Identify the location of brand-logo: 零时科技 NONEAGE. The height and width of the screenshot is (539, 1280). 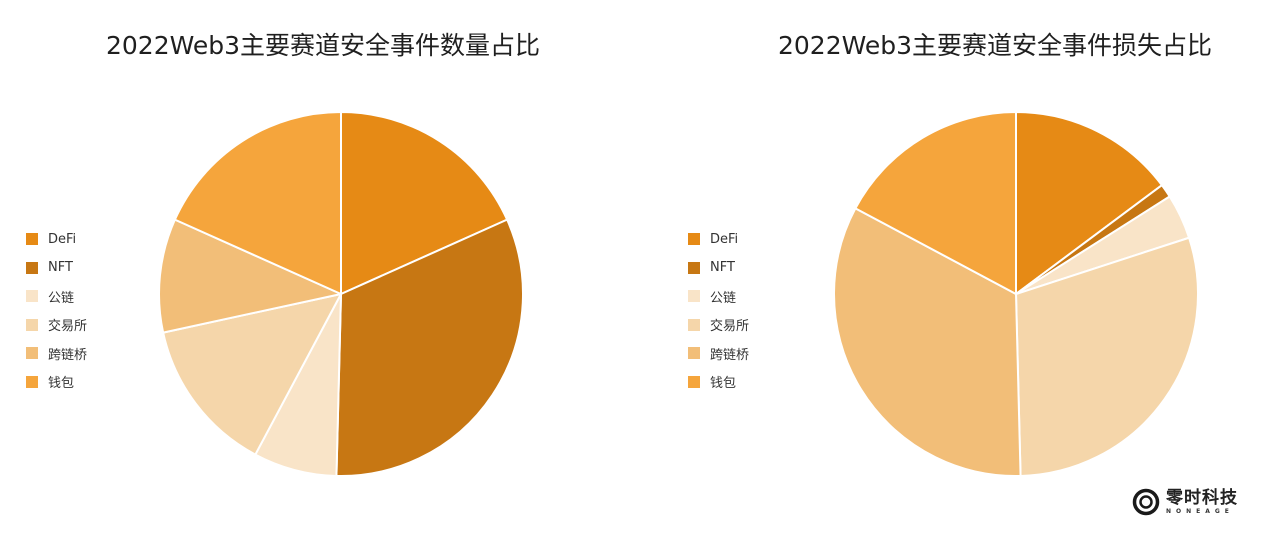
(1185, 502).